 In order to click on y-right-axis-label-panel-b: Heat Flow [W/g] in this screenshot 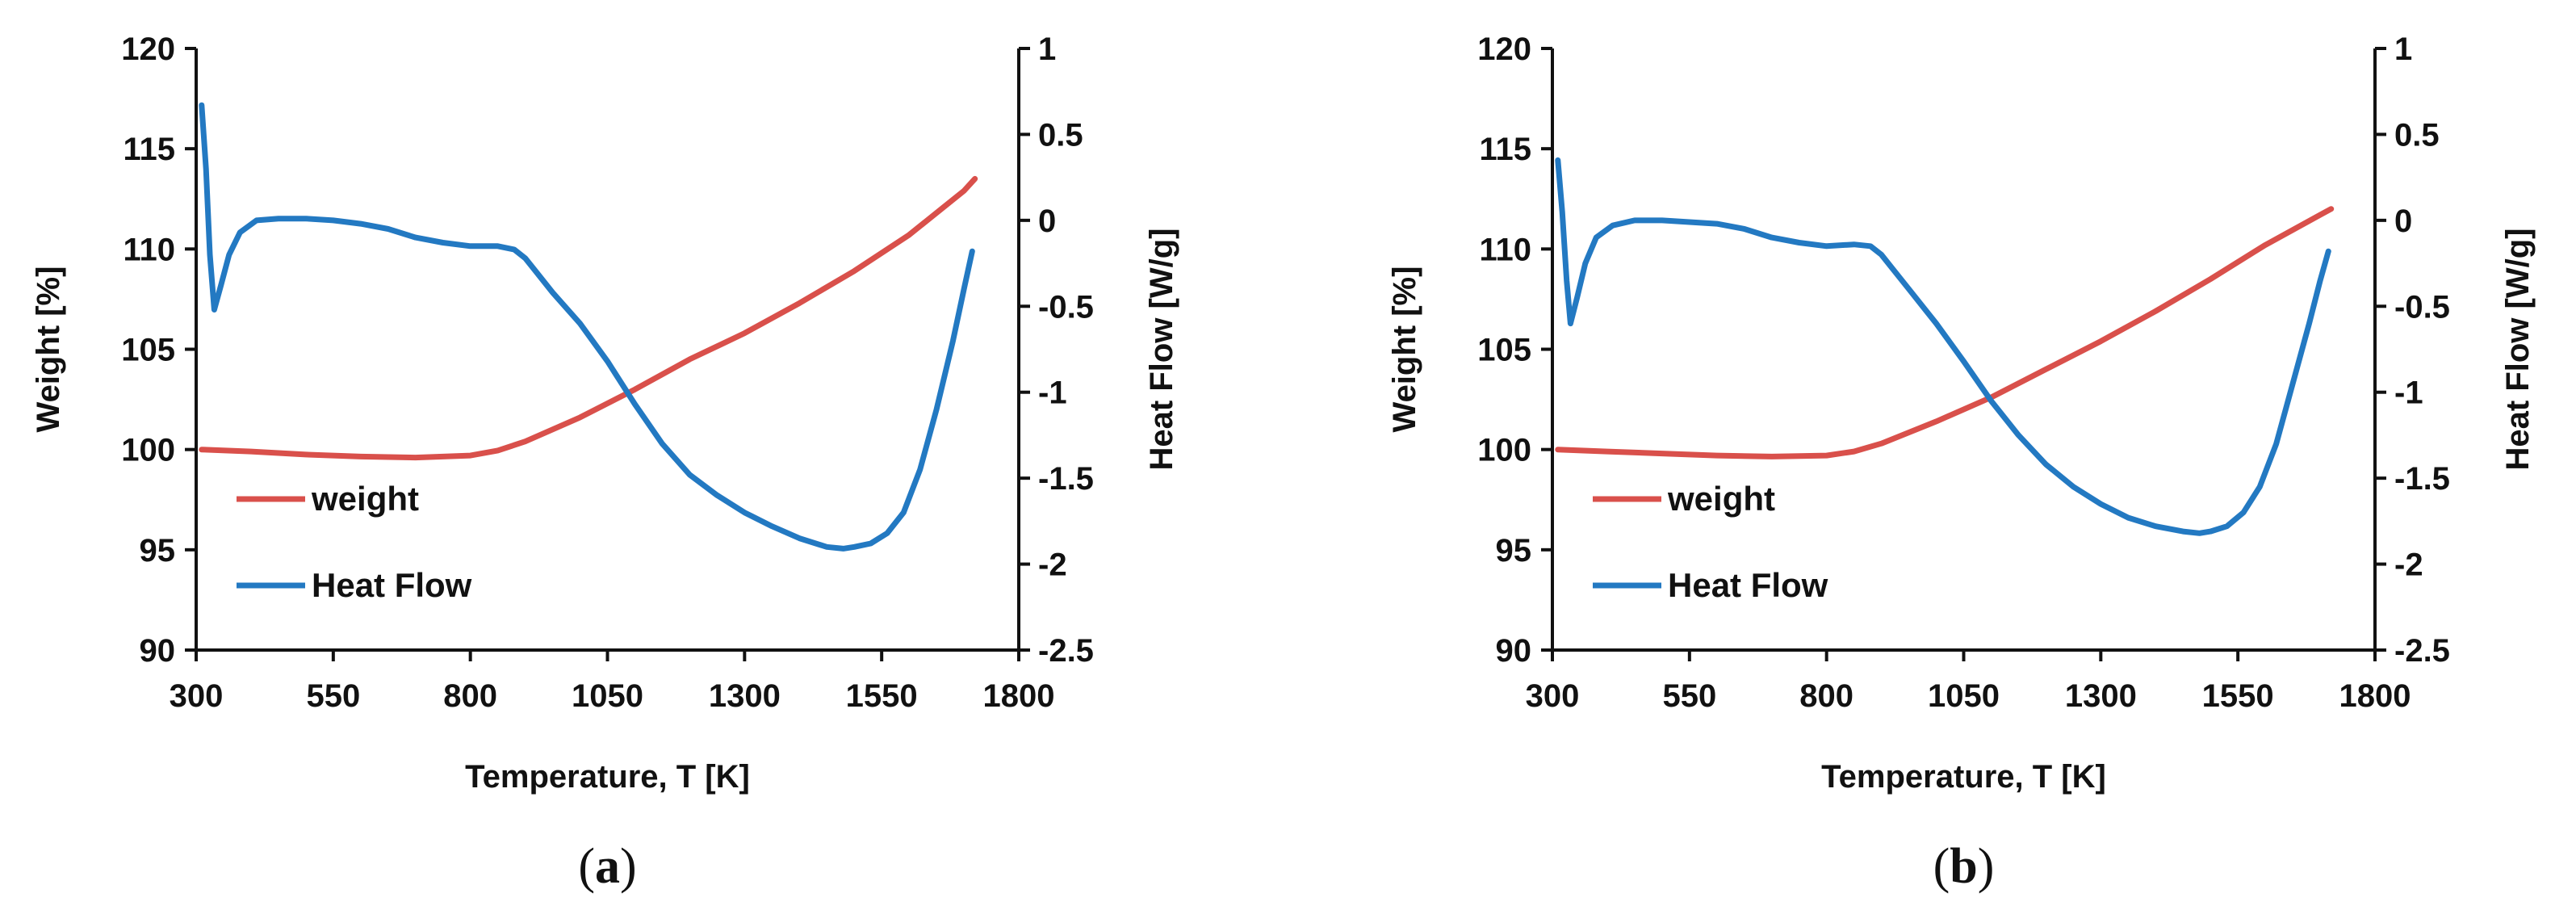, I will do `click(2518, 350)`.